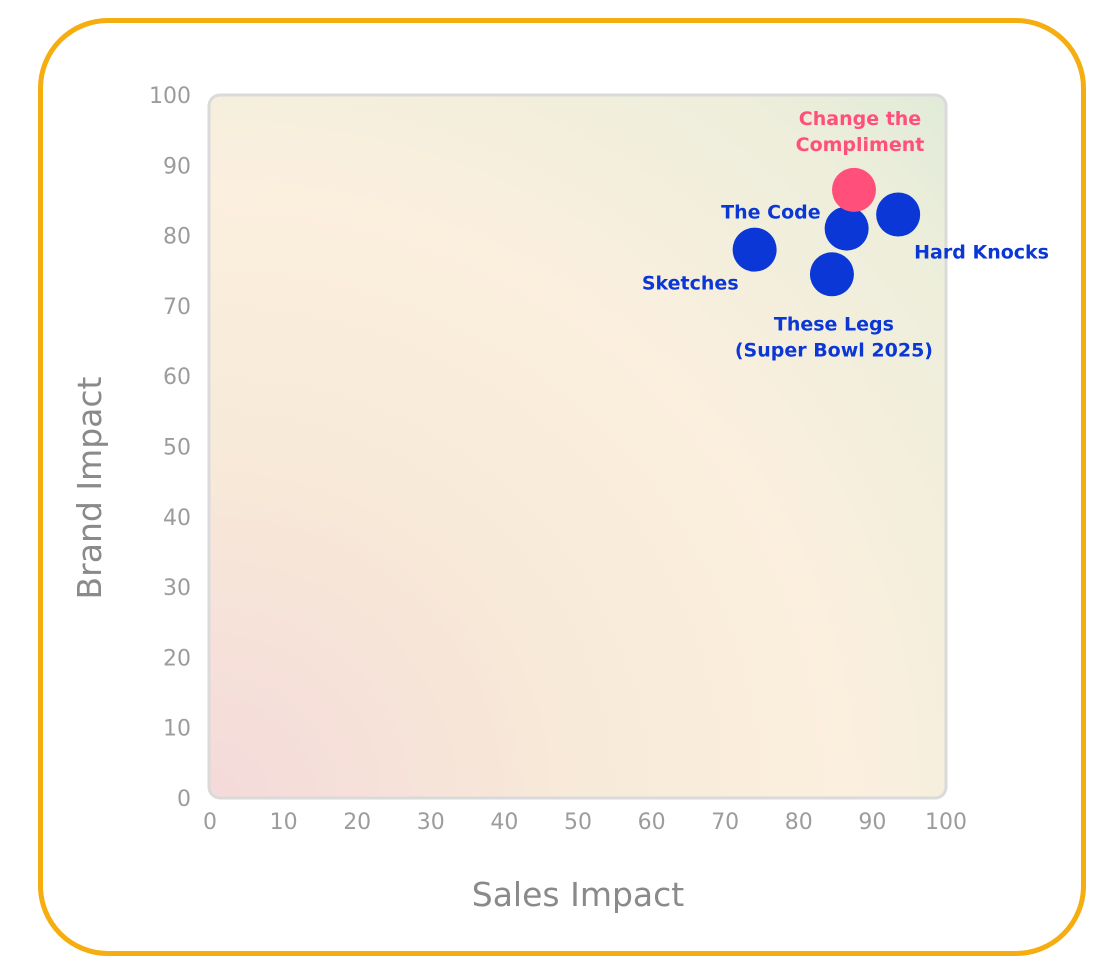  I want to click on x-tick-label: 60, so click(652, 822).